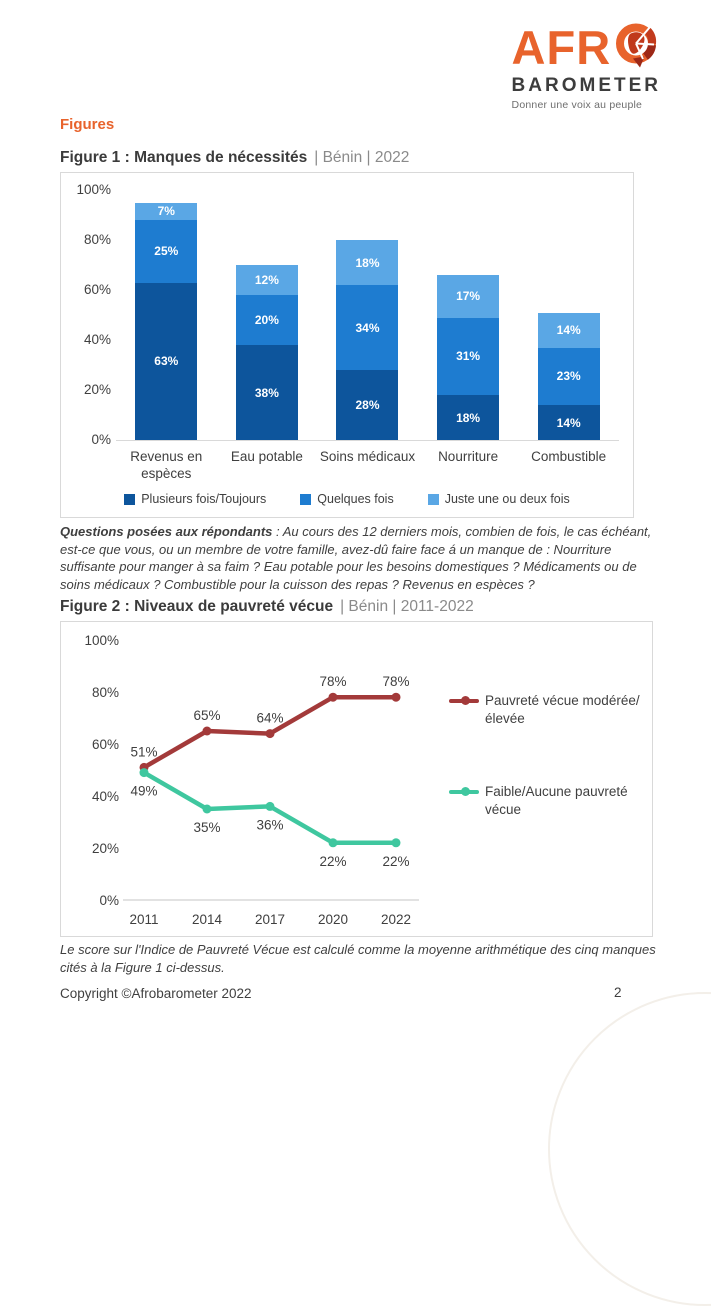 The width and height of the screenshot is (711, 1306). What do you see at coordinates (367, 327) in the screenshot?
I see `bar-value-label: 34%` at bounding box center [367, 327].